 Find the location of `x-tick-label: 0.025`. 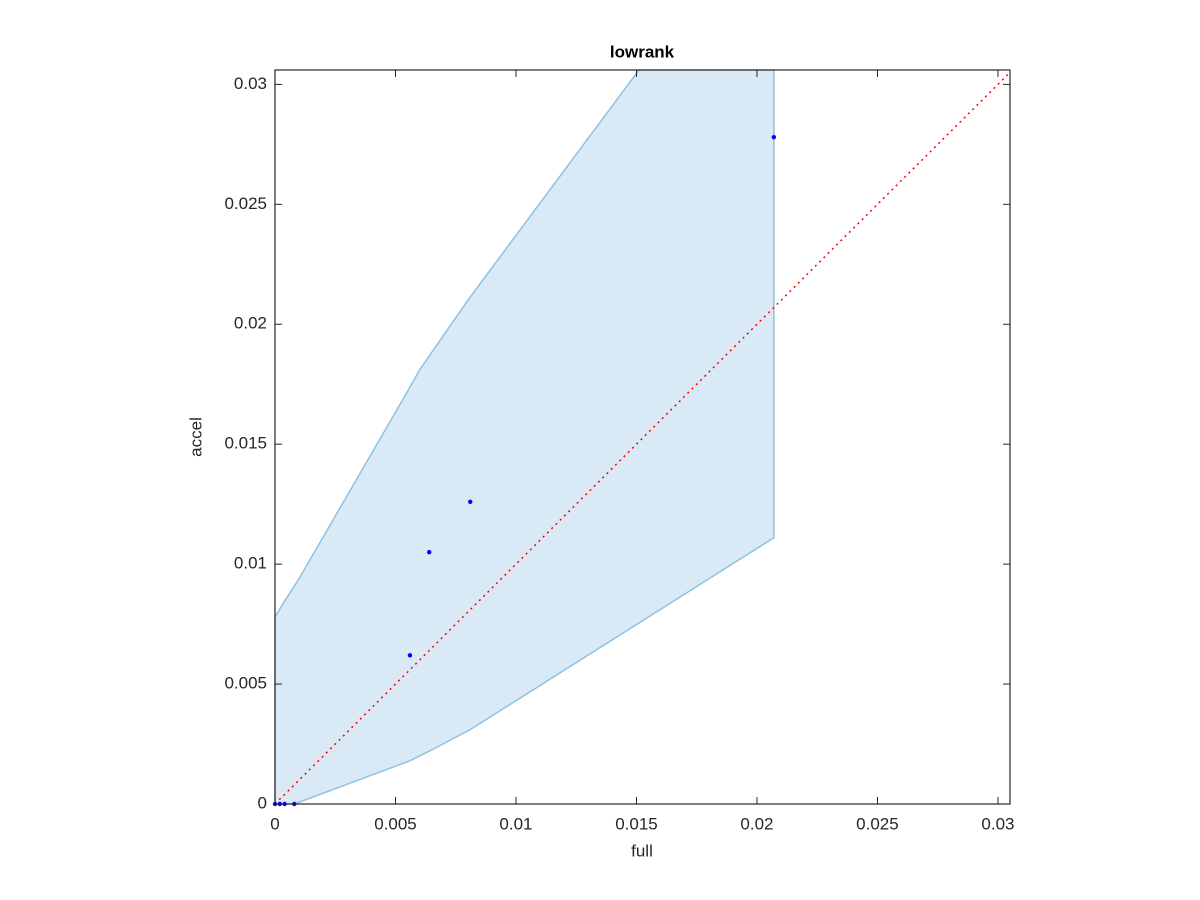

x-tick-label: 0.025 is located at coordinates (877, 823).